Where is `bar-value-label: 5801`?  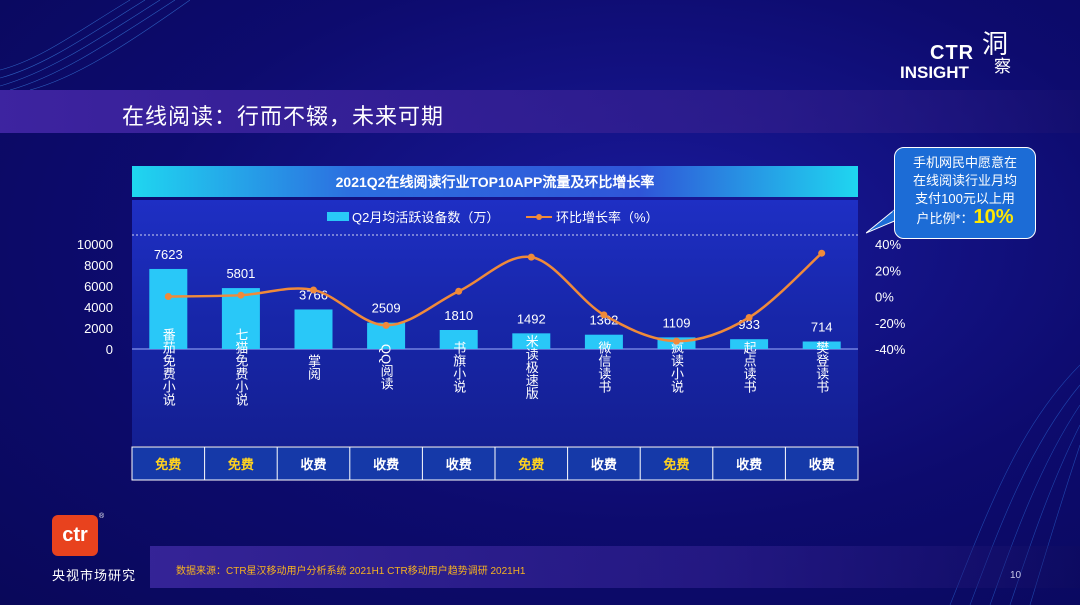
bar-value-label: 5801 is located at coordinates (240, 273).